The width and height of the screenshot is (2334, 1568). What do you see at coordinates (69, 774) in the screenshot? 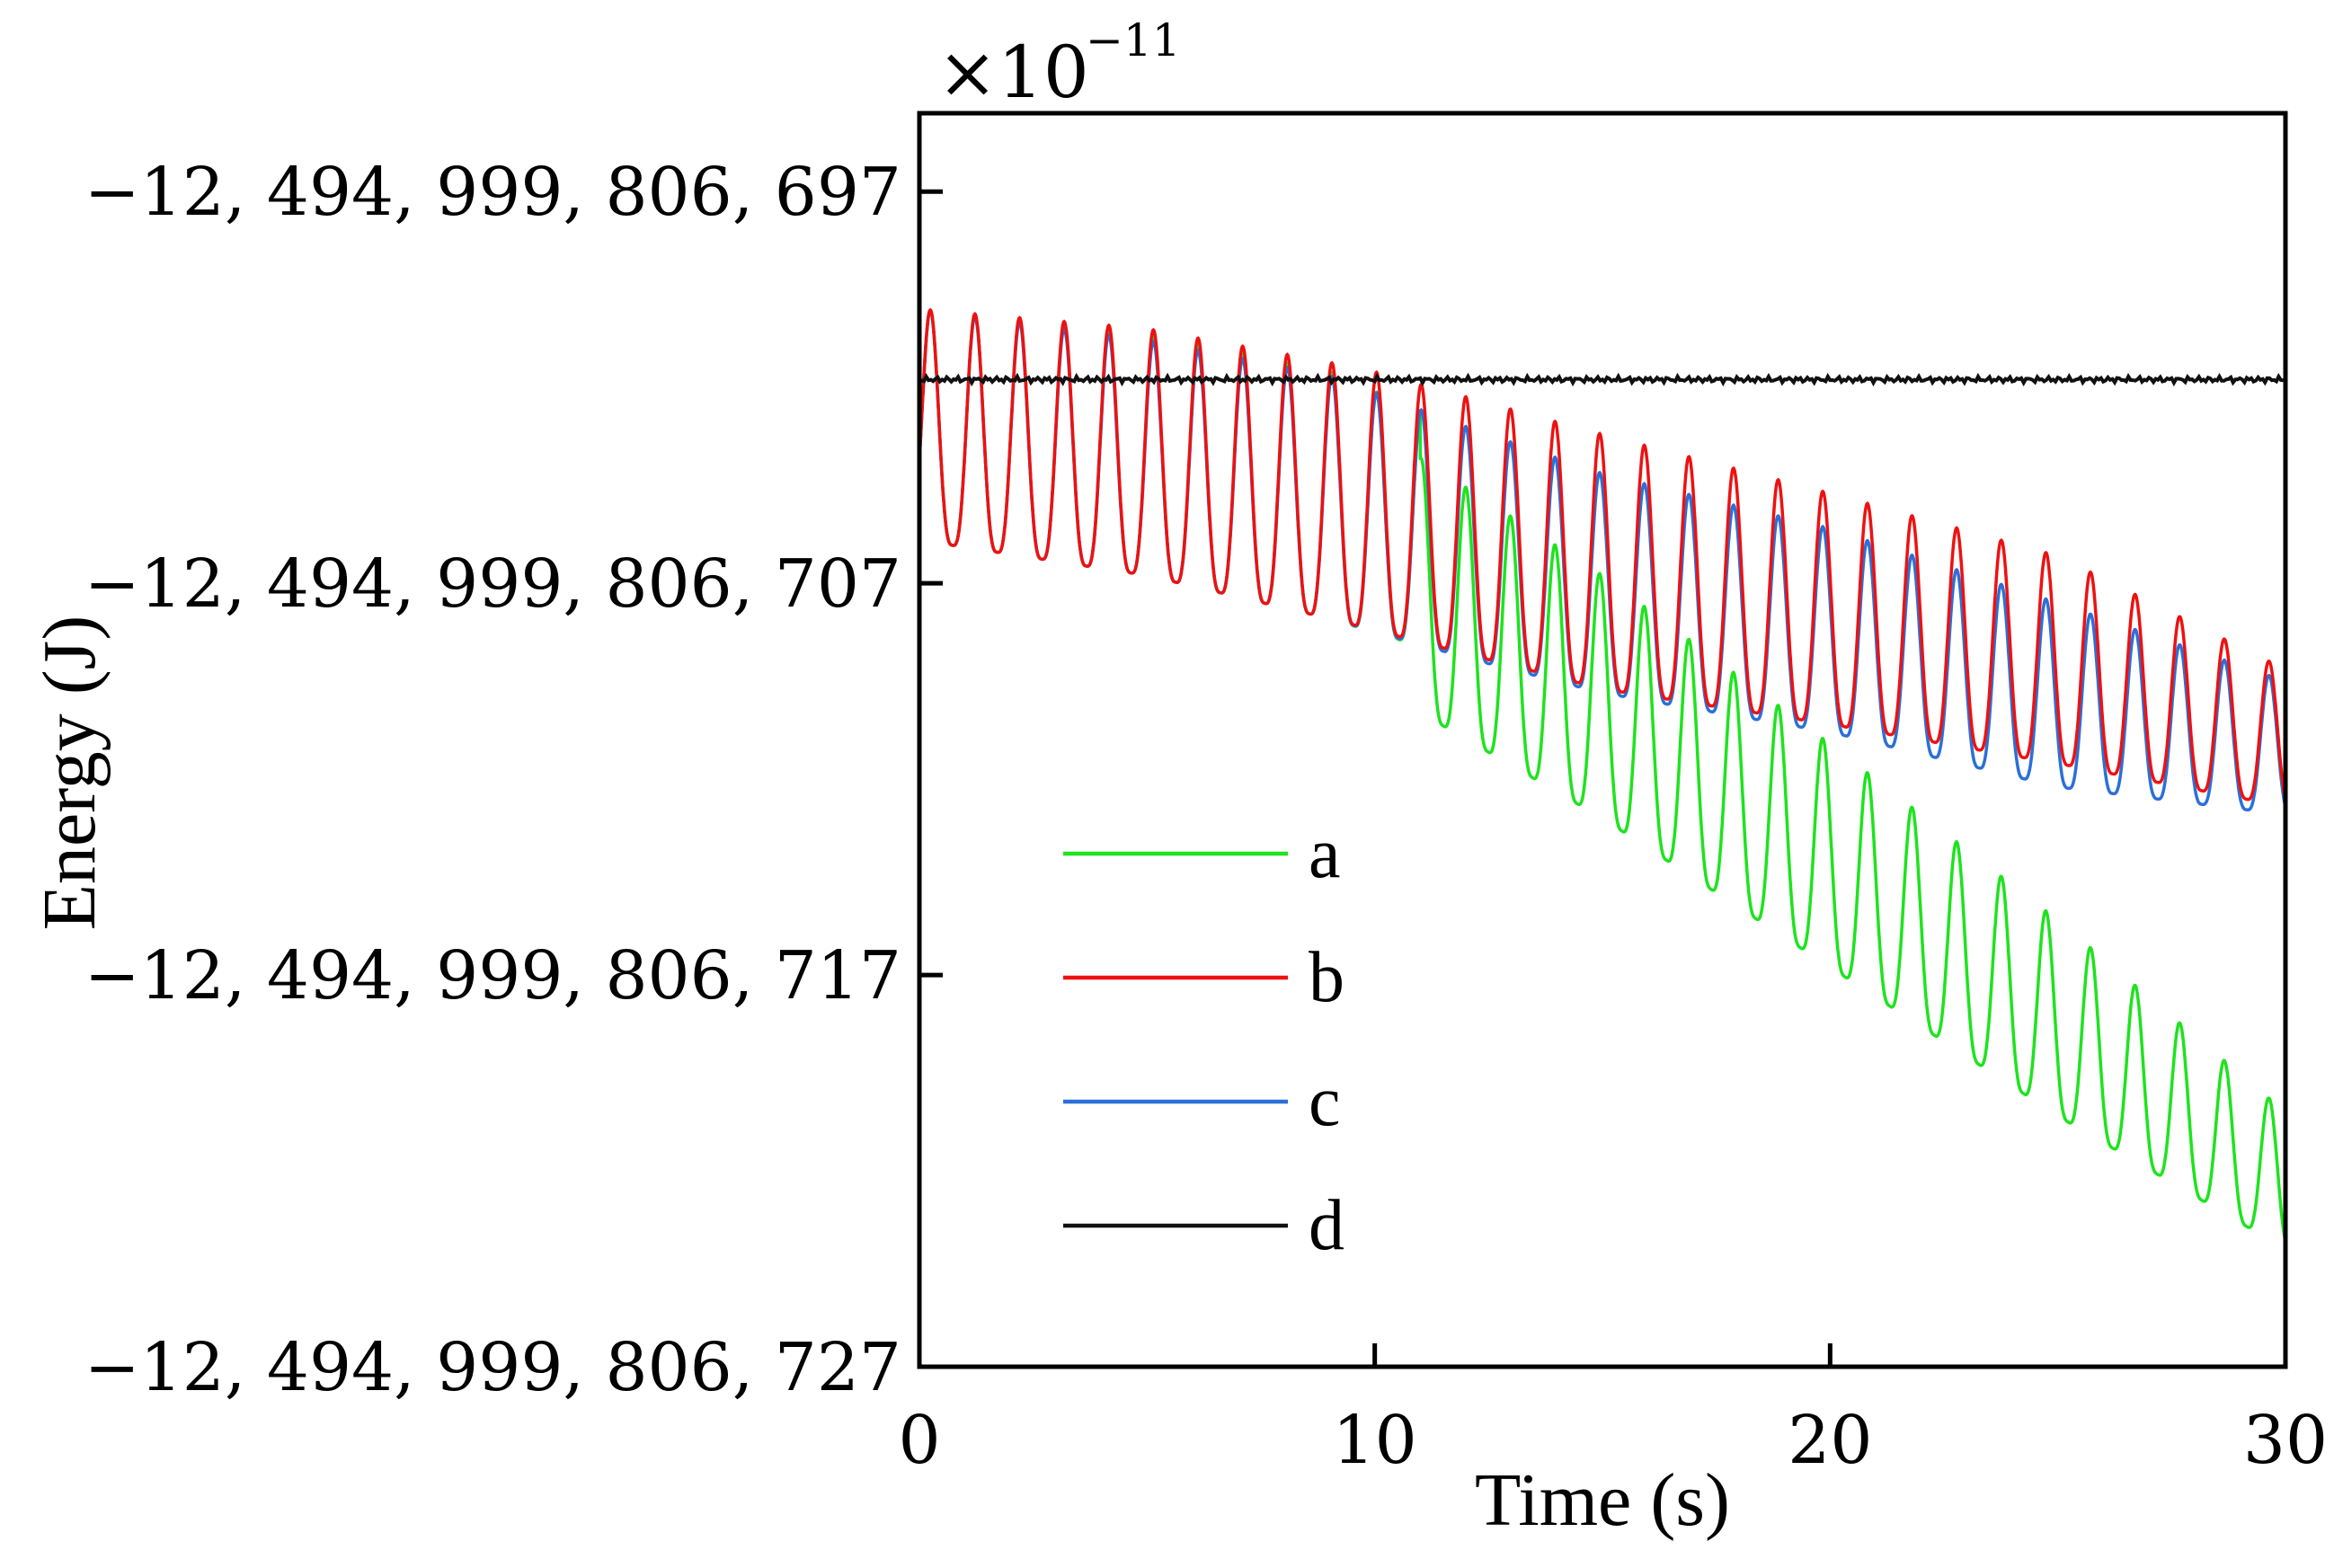
I see `y-axis-title: Energy (J)` at bounding box center [69, 774].